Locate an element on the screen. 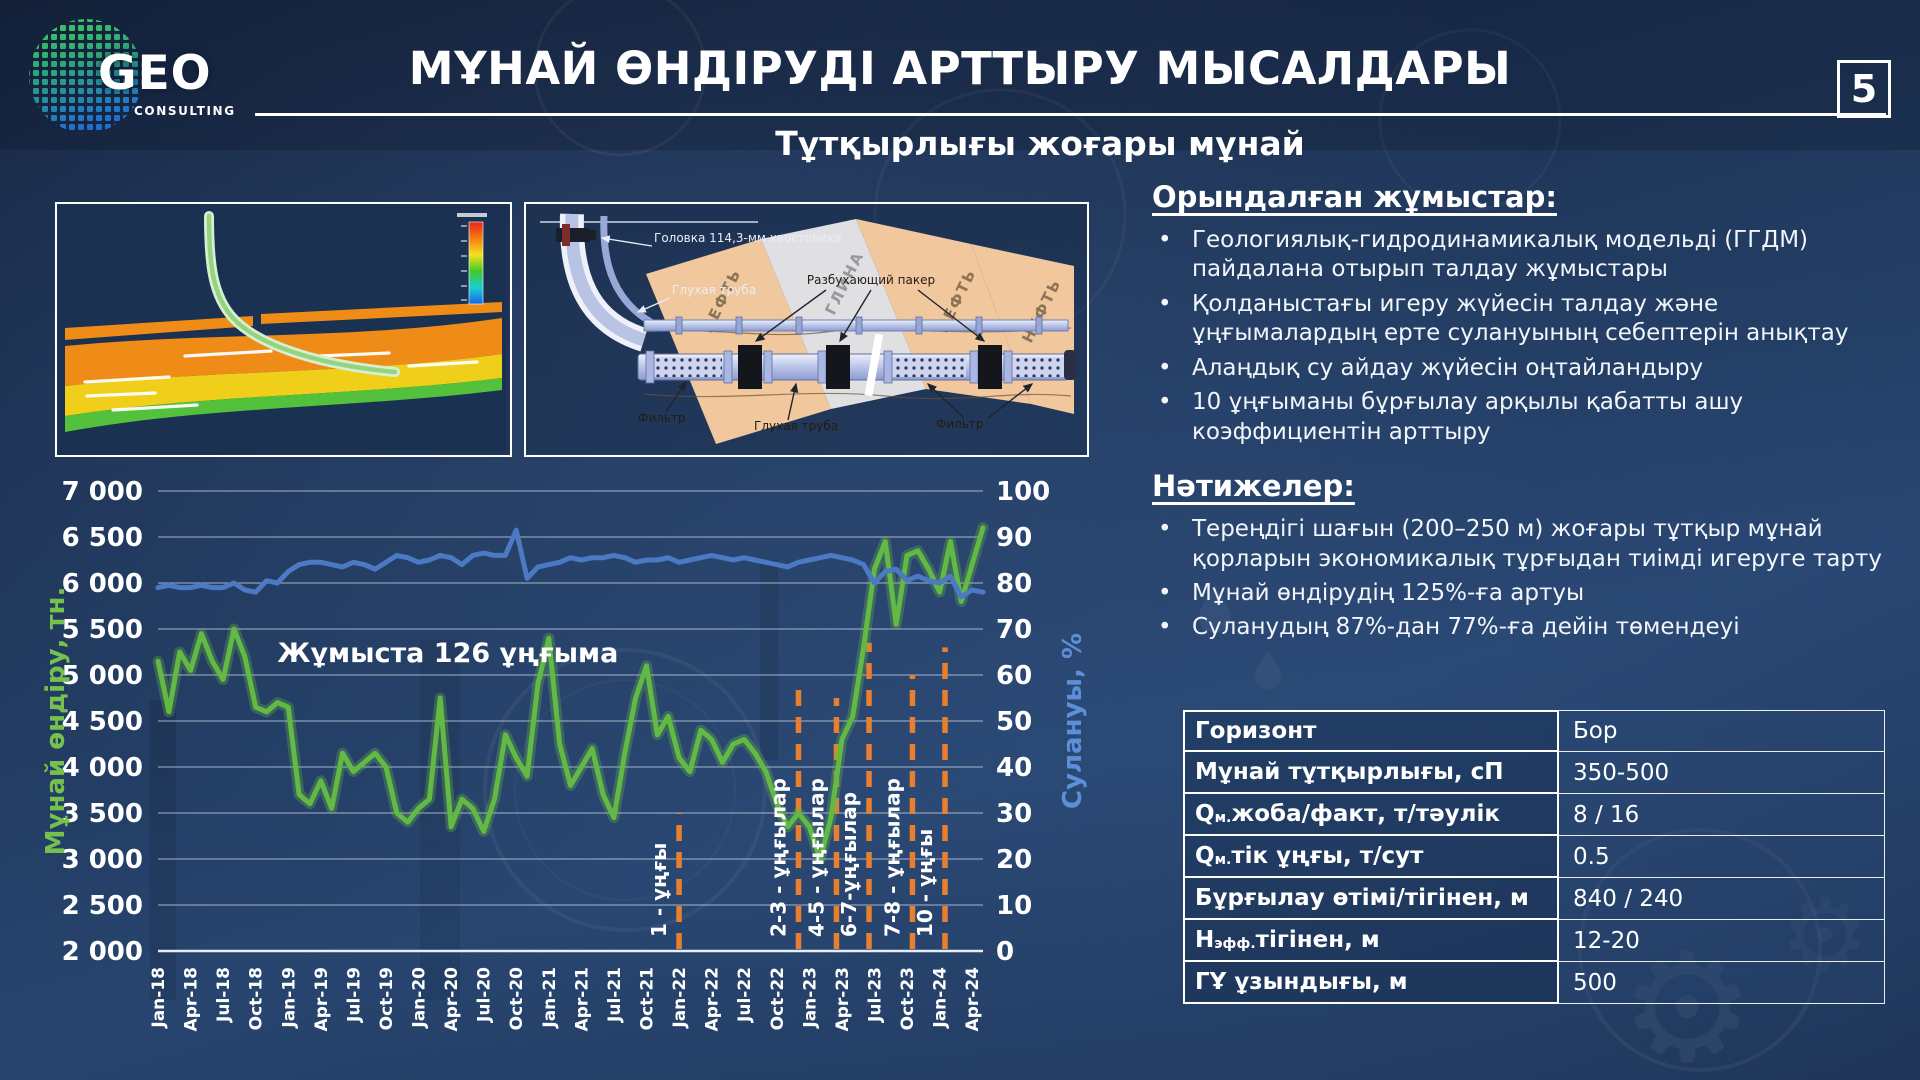  results-heading: Нәтижелер: is located at coordinates (1253, 486).